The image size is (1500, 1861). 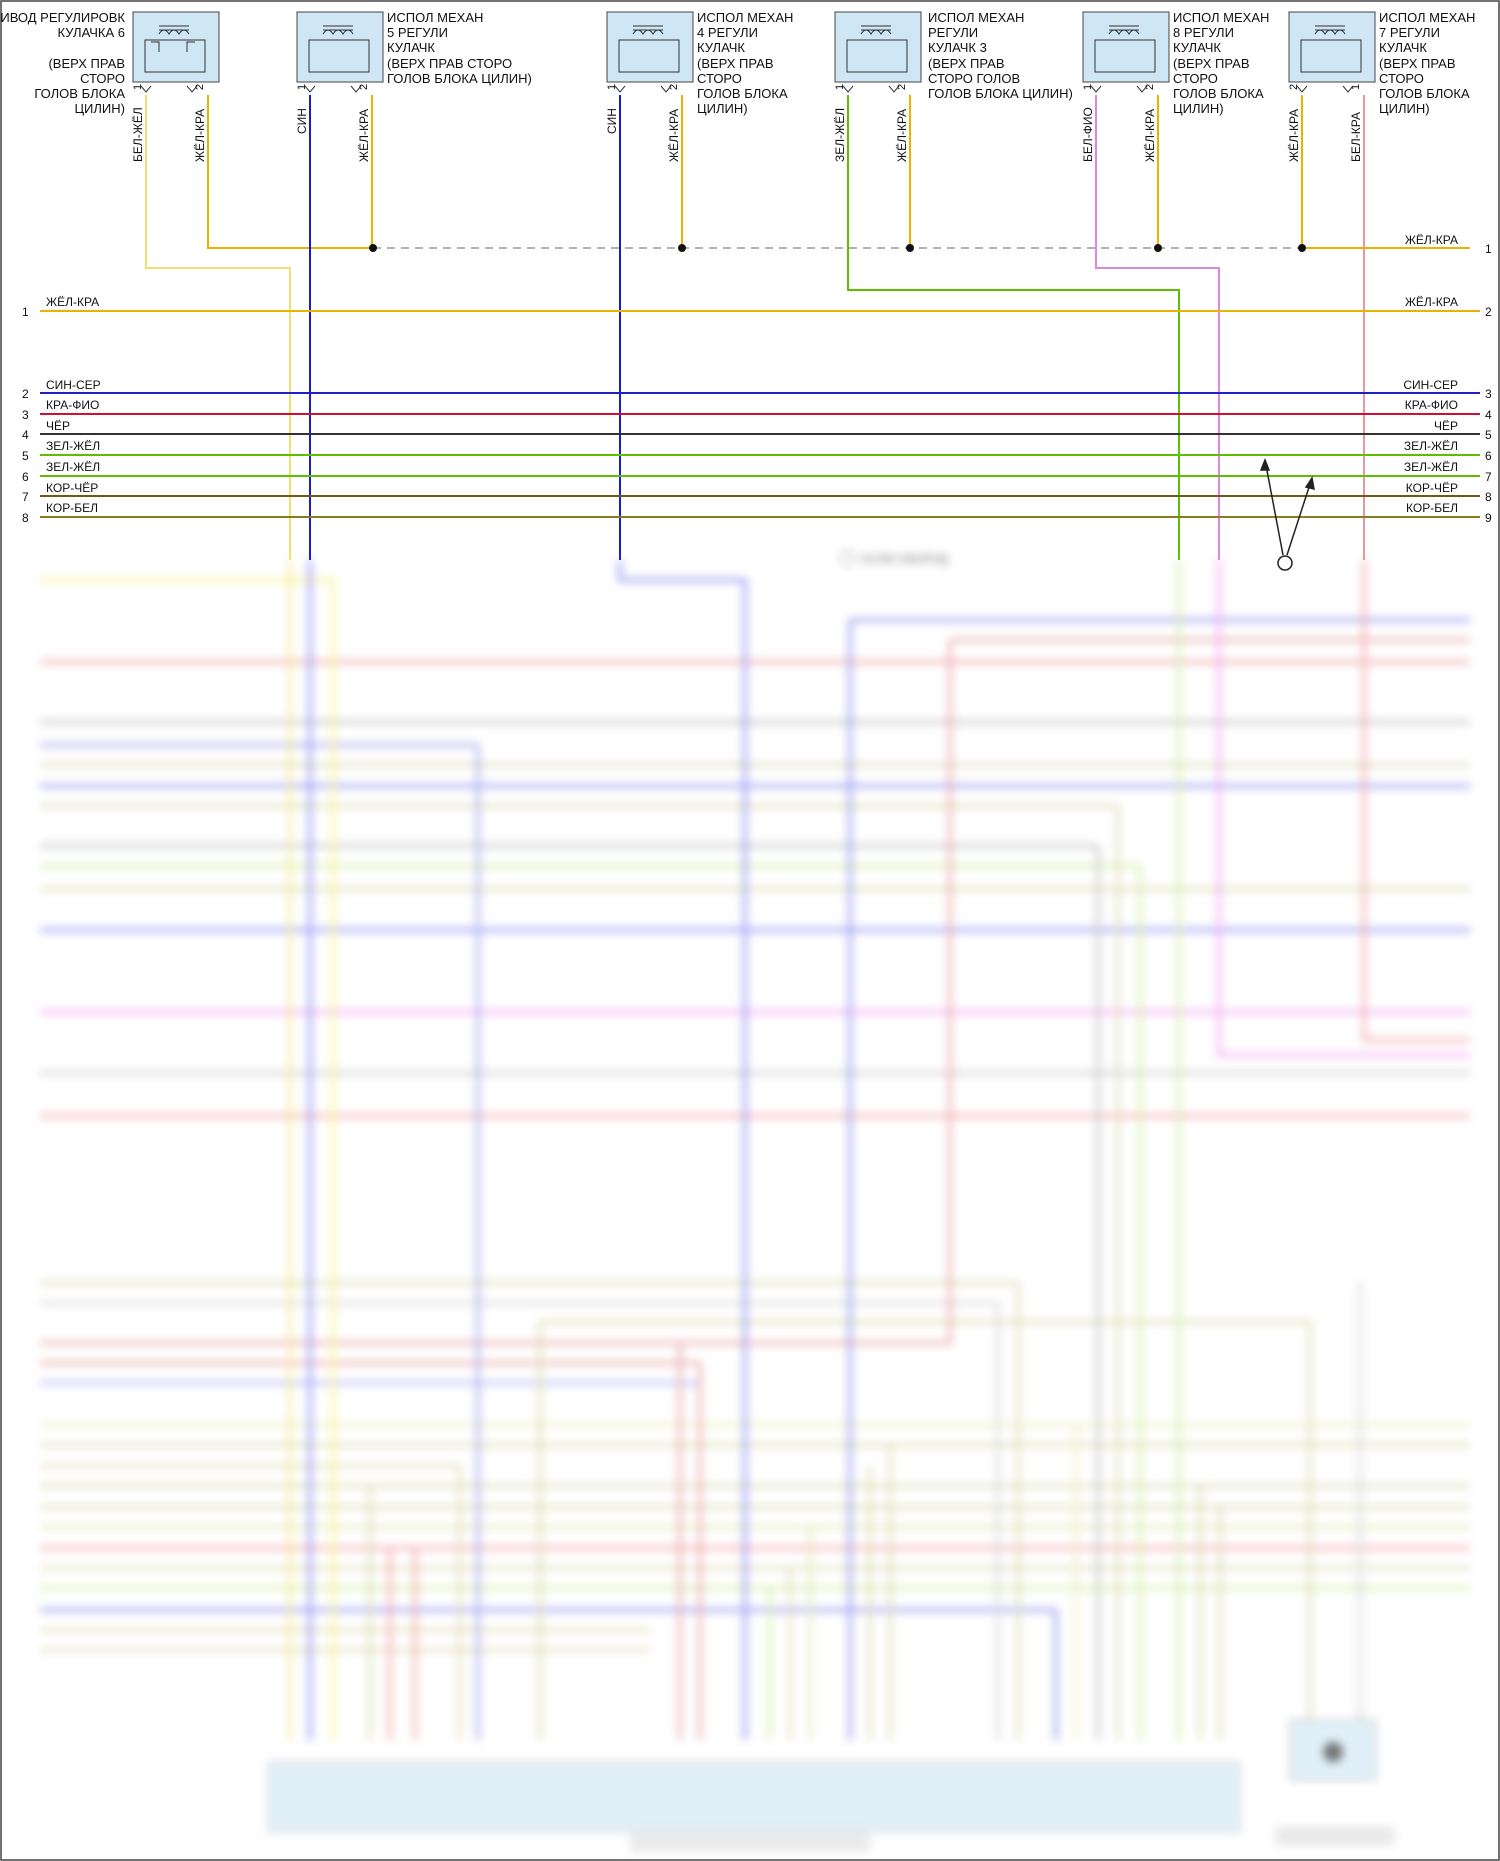 What do you see at coordinates (449, 63) in the screenshot?
I see `svg-text: (ВЕРХ ПРАВ СТОРО` at bounding box center [449, 63].